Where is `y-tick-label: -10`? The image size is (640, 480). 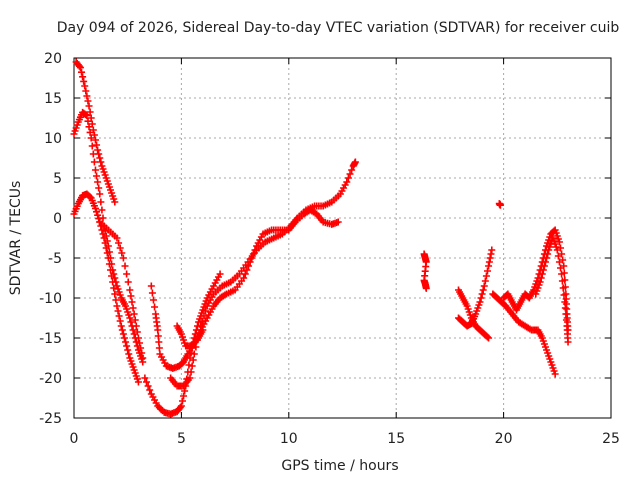
y-tick-label: -10 is located at coordinates (50, 299).